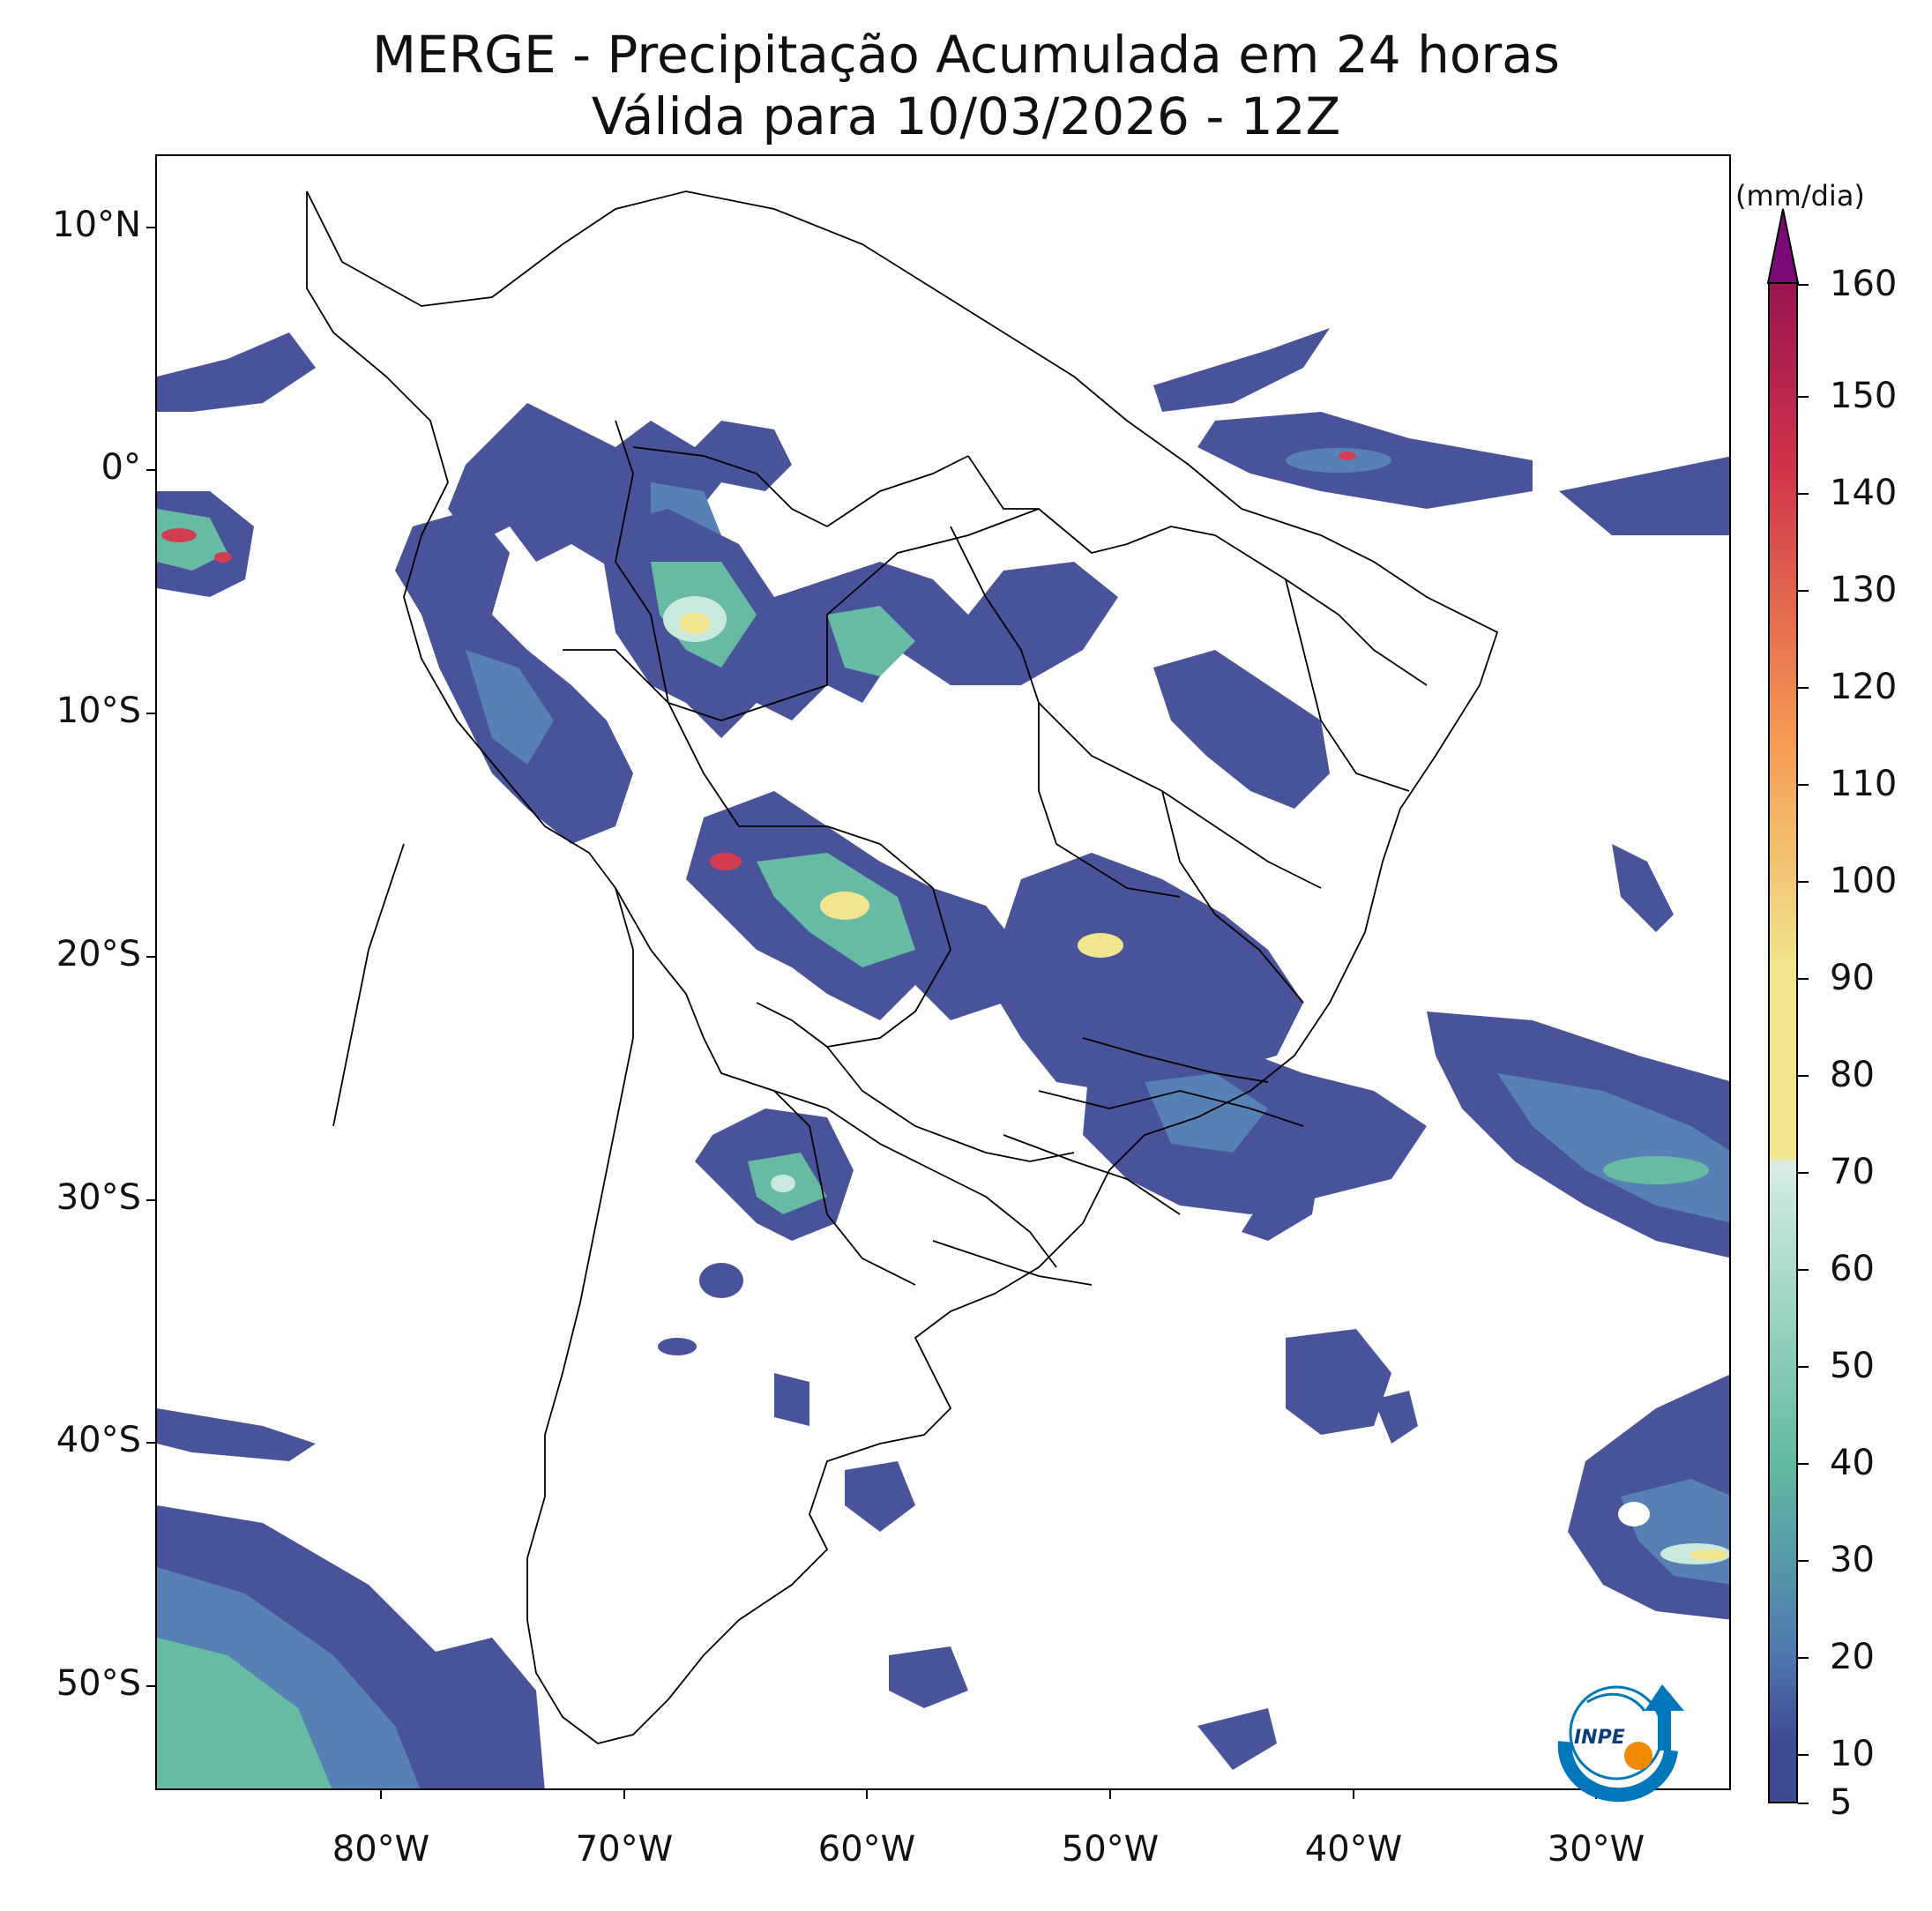 The height and width of the screenshot is (1911, 1932). I want to click on map-subtitle: Válida para 10/03/2026 - 12Z, so click(966, 116).